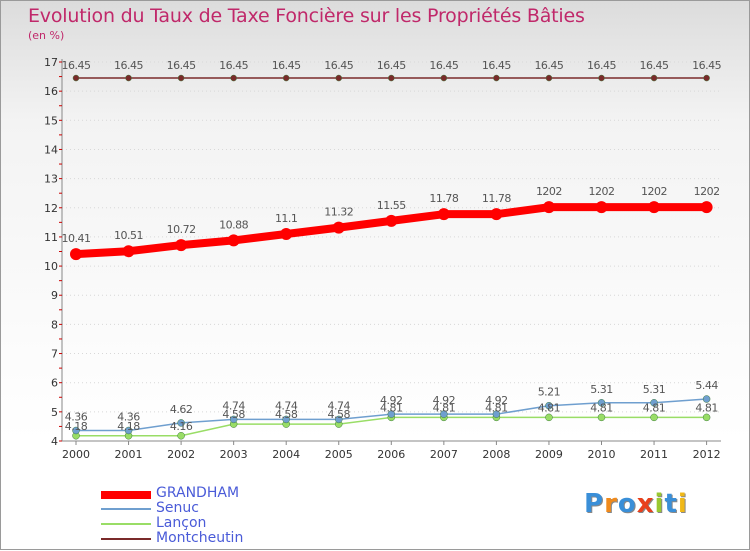  I want to click on y-tick-label: 17, so click(51, 62).